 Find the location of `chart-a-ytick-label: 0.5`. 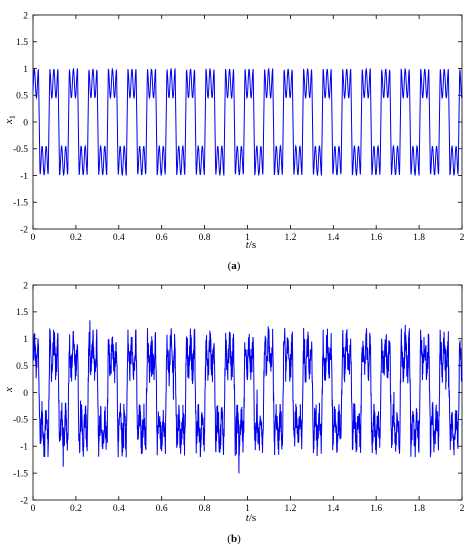

chart-a-ytick-label: 0.5 is located at coordinates (22, 97).